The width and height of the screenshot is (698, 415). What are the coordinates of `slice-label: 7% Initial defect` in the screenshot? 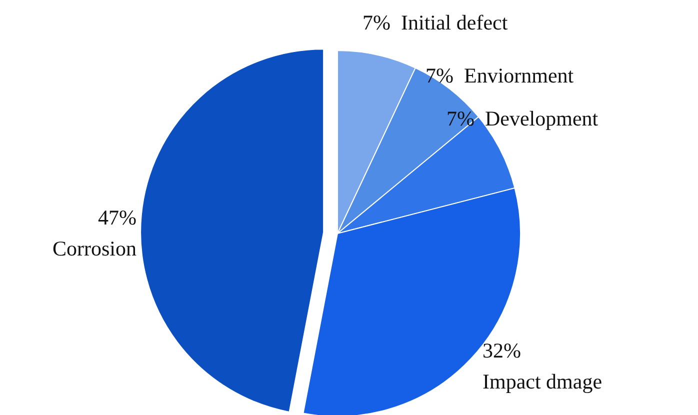 It's located at (435, 22).